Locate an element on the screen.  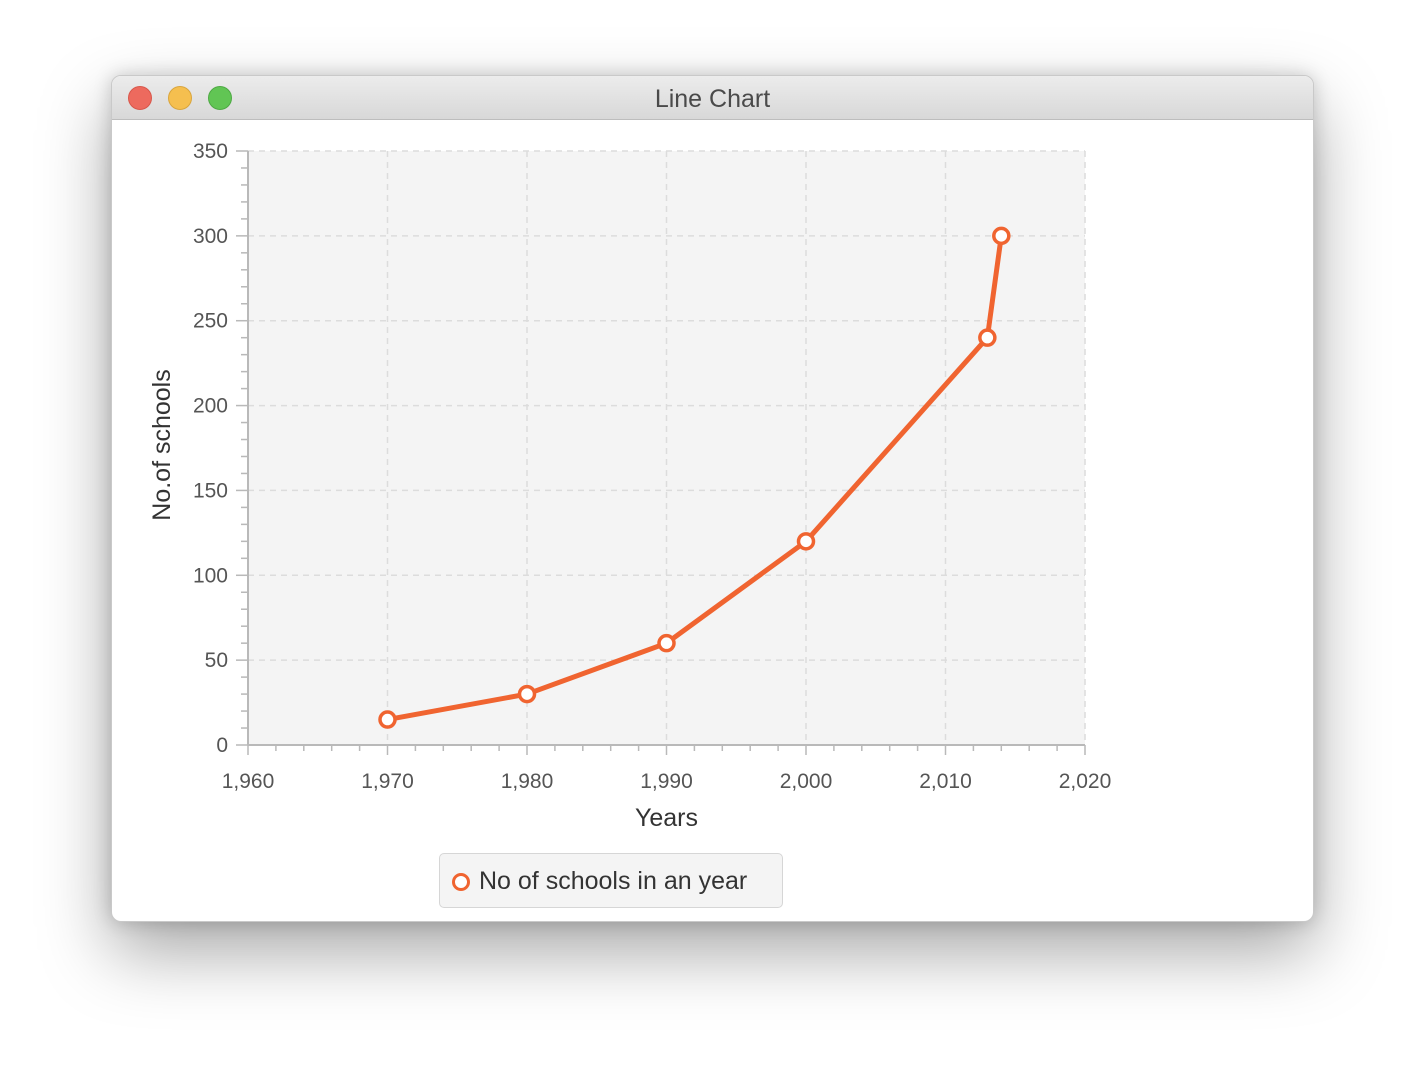
x-tick-label: 2,010 is located at coordinates (945, 781).